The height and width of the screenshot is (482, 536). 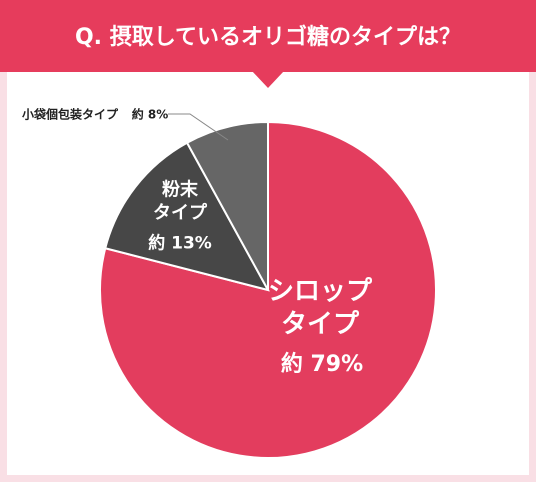 I want to click on slice-label: シロップ タイプ, so click(x=320, y=308).